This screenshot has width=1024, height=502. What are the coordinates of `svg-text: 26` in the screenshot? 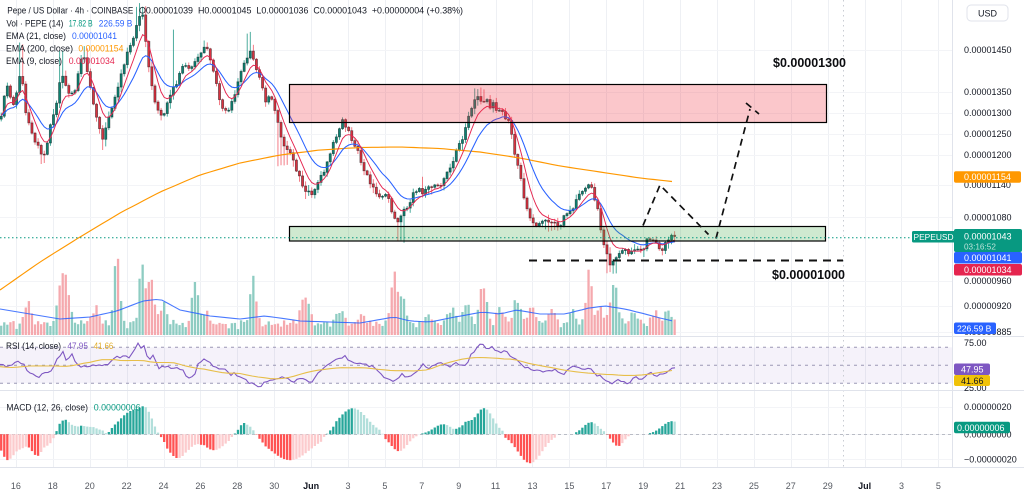 It's located at (200, 486).